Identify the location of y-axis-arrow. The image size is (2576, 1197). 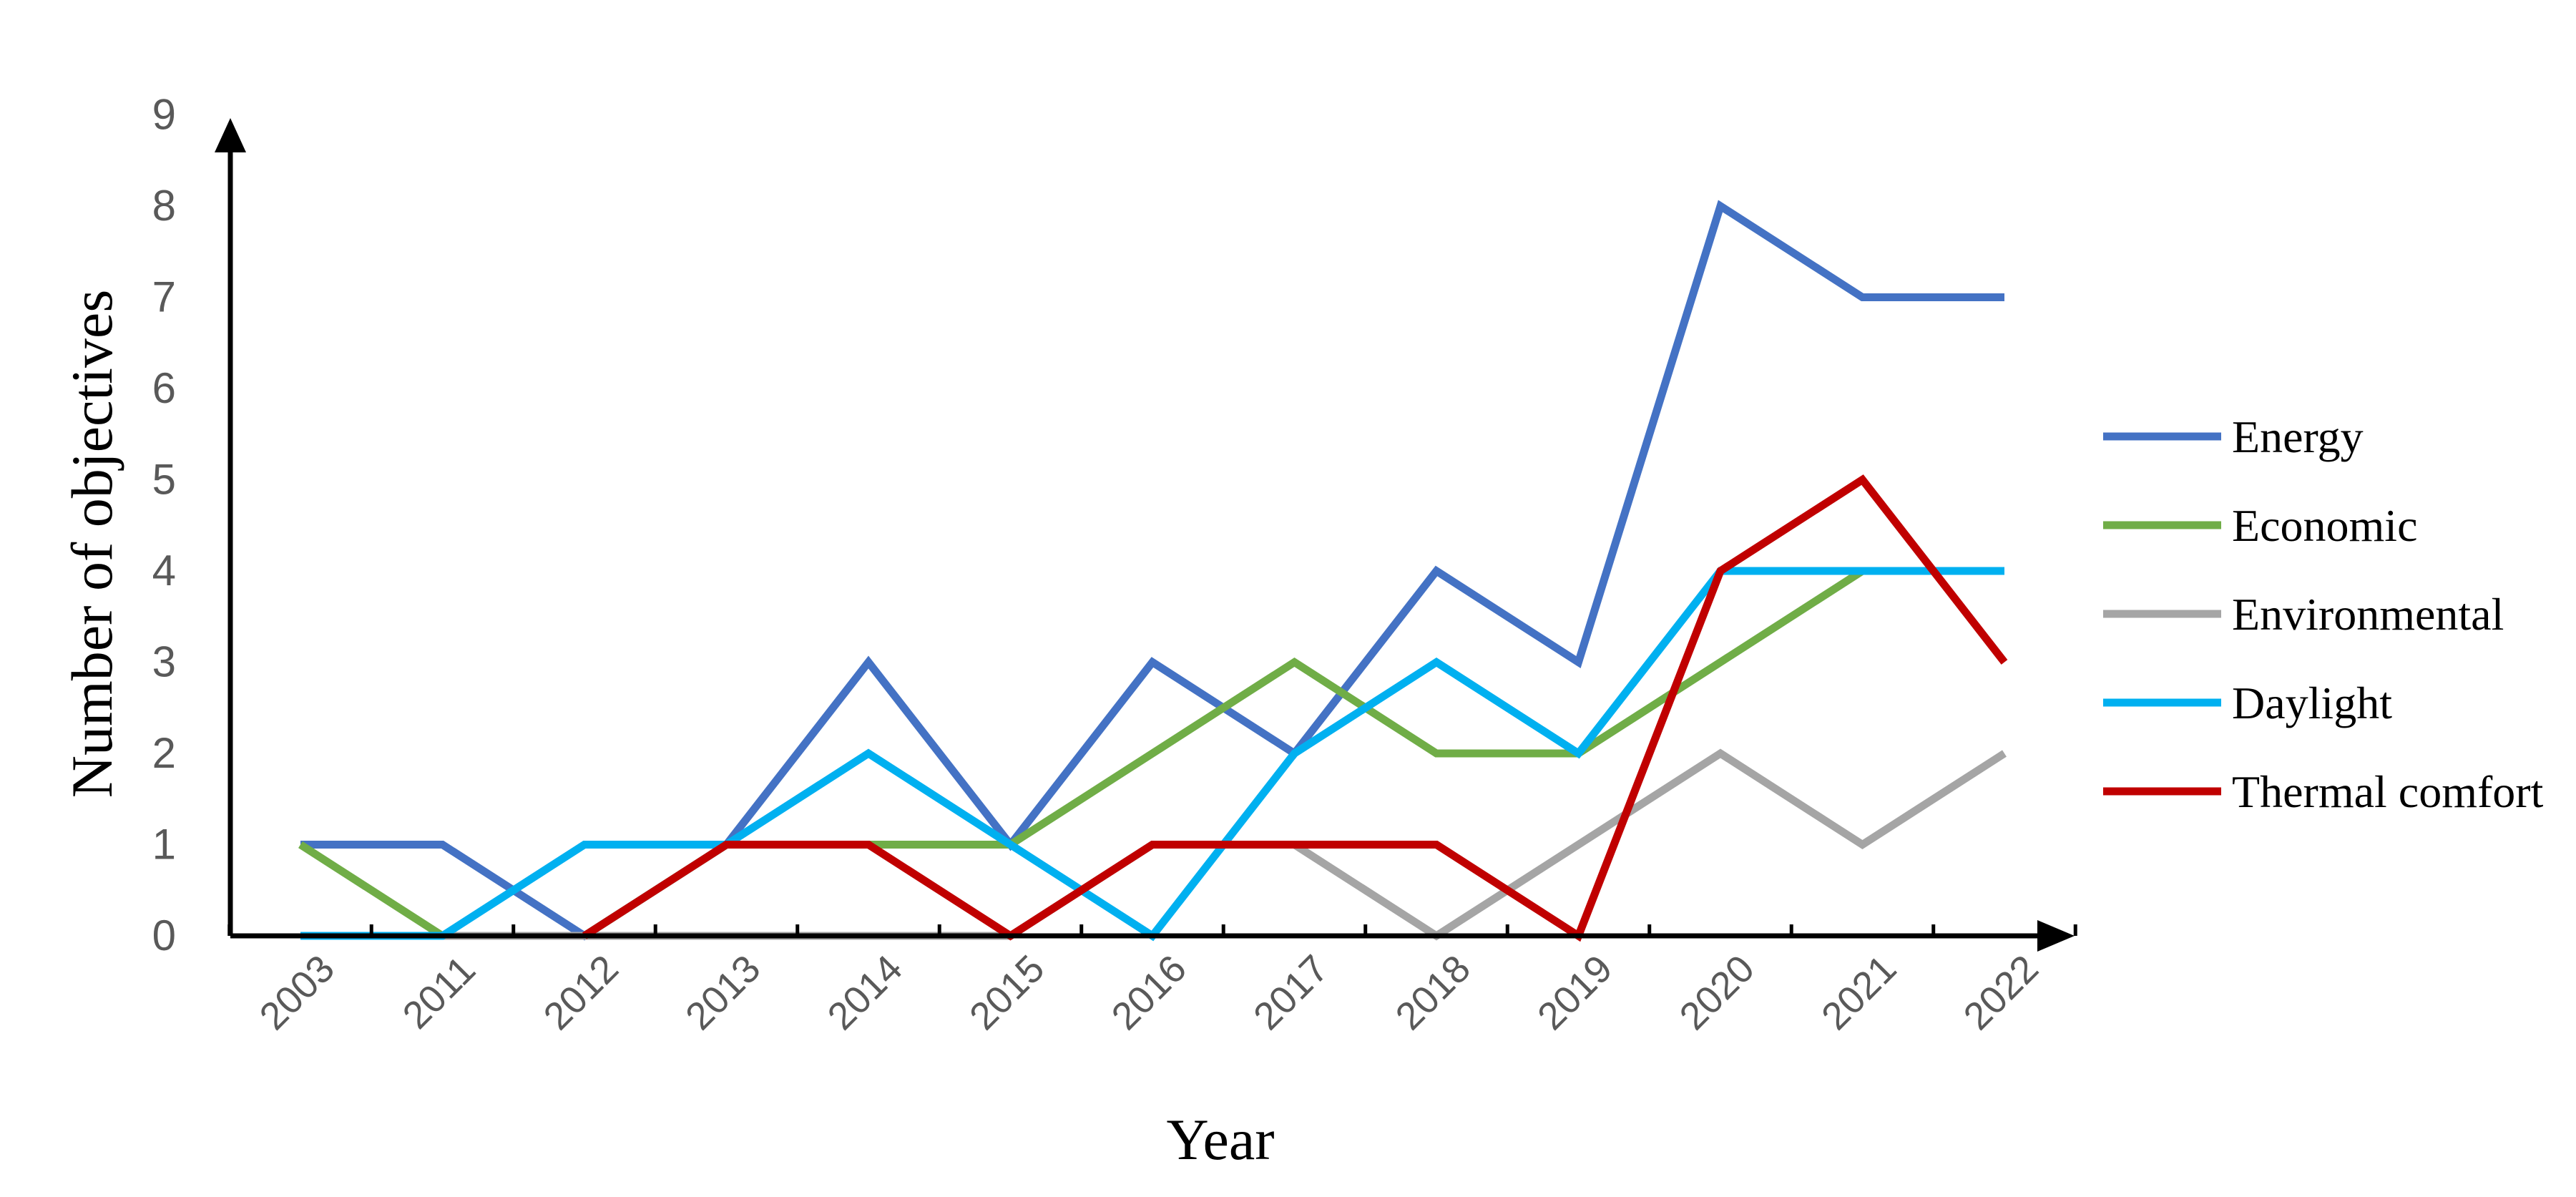
(230, 135).